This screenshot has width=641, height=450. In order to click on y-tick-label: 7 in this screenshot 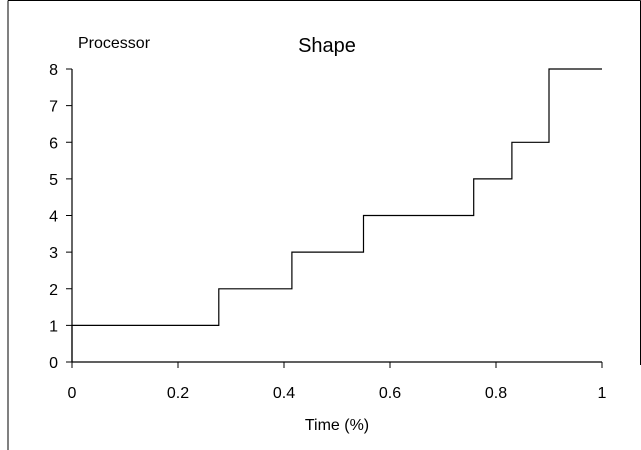, I will do `click(53, 107)`.